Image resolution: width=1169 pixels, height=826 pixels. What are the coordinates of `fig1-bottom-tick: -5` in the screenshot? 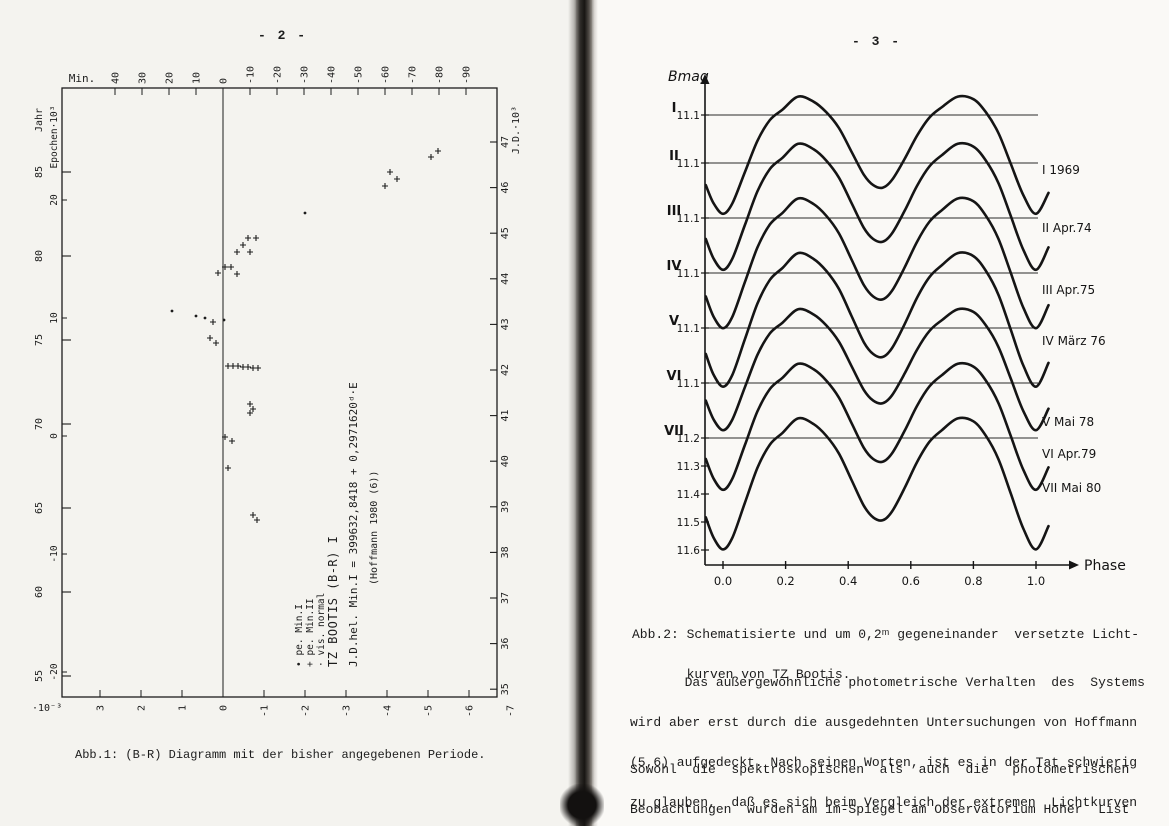 It's located at (429, 711).